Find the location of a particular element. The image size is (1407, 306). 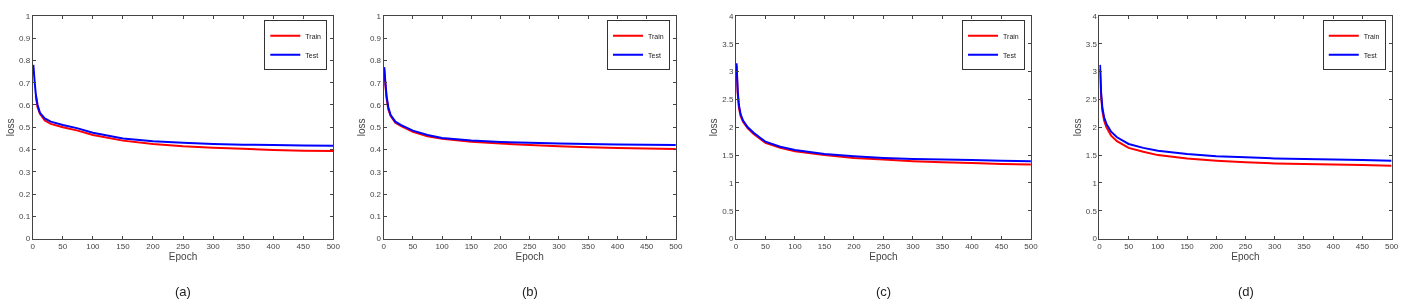

text: (b) is located at coordinates (530, 291).